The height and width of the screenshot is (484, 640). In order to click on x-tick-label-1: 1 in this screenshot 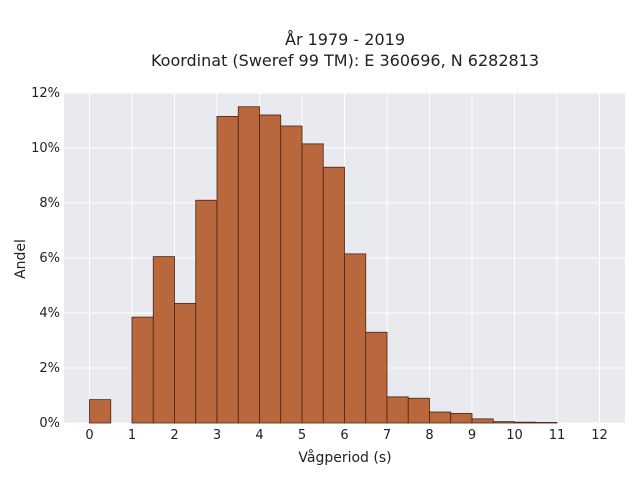, I will do `click(132, 435)`.